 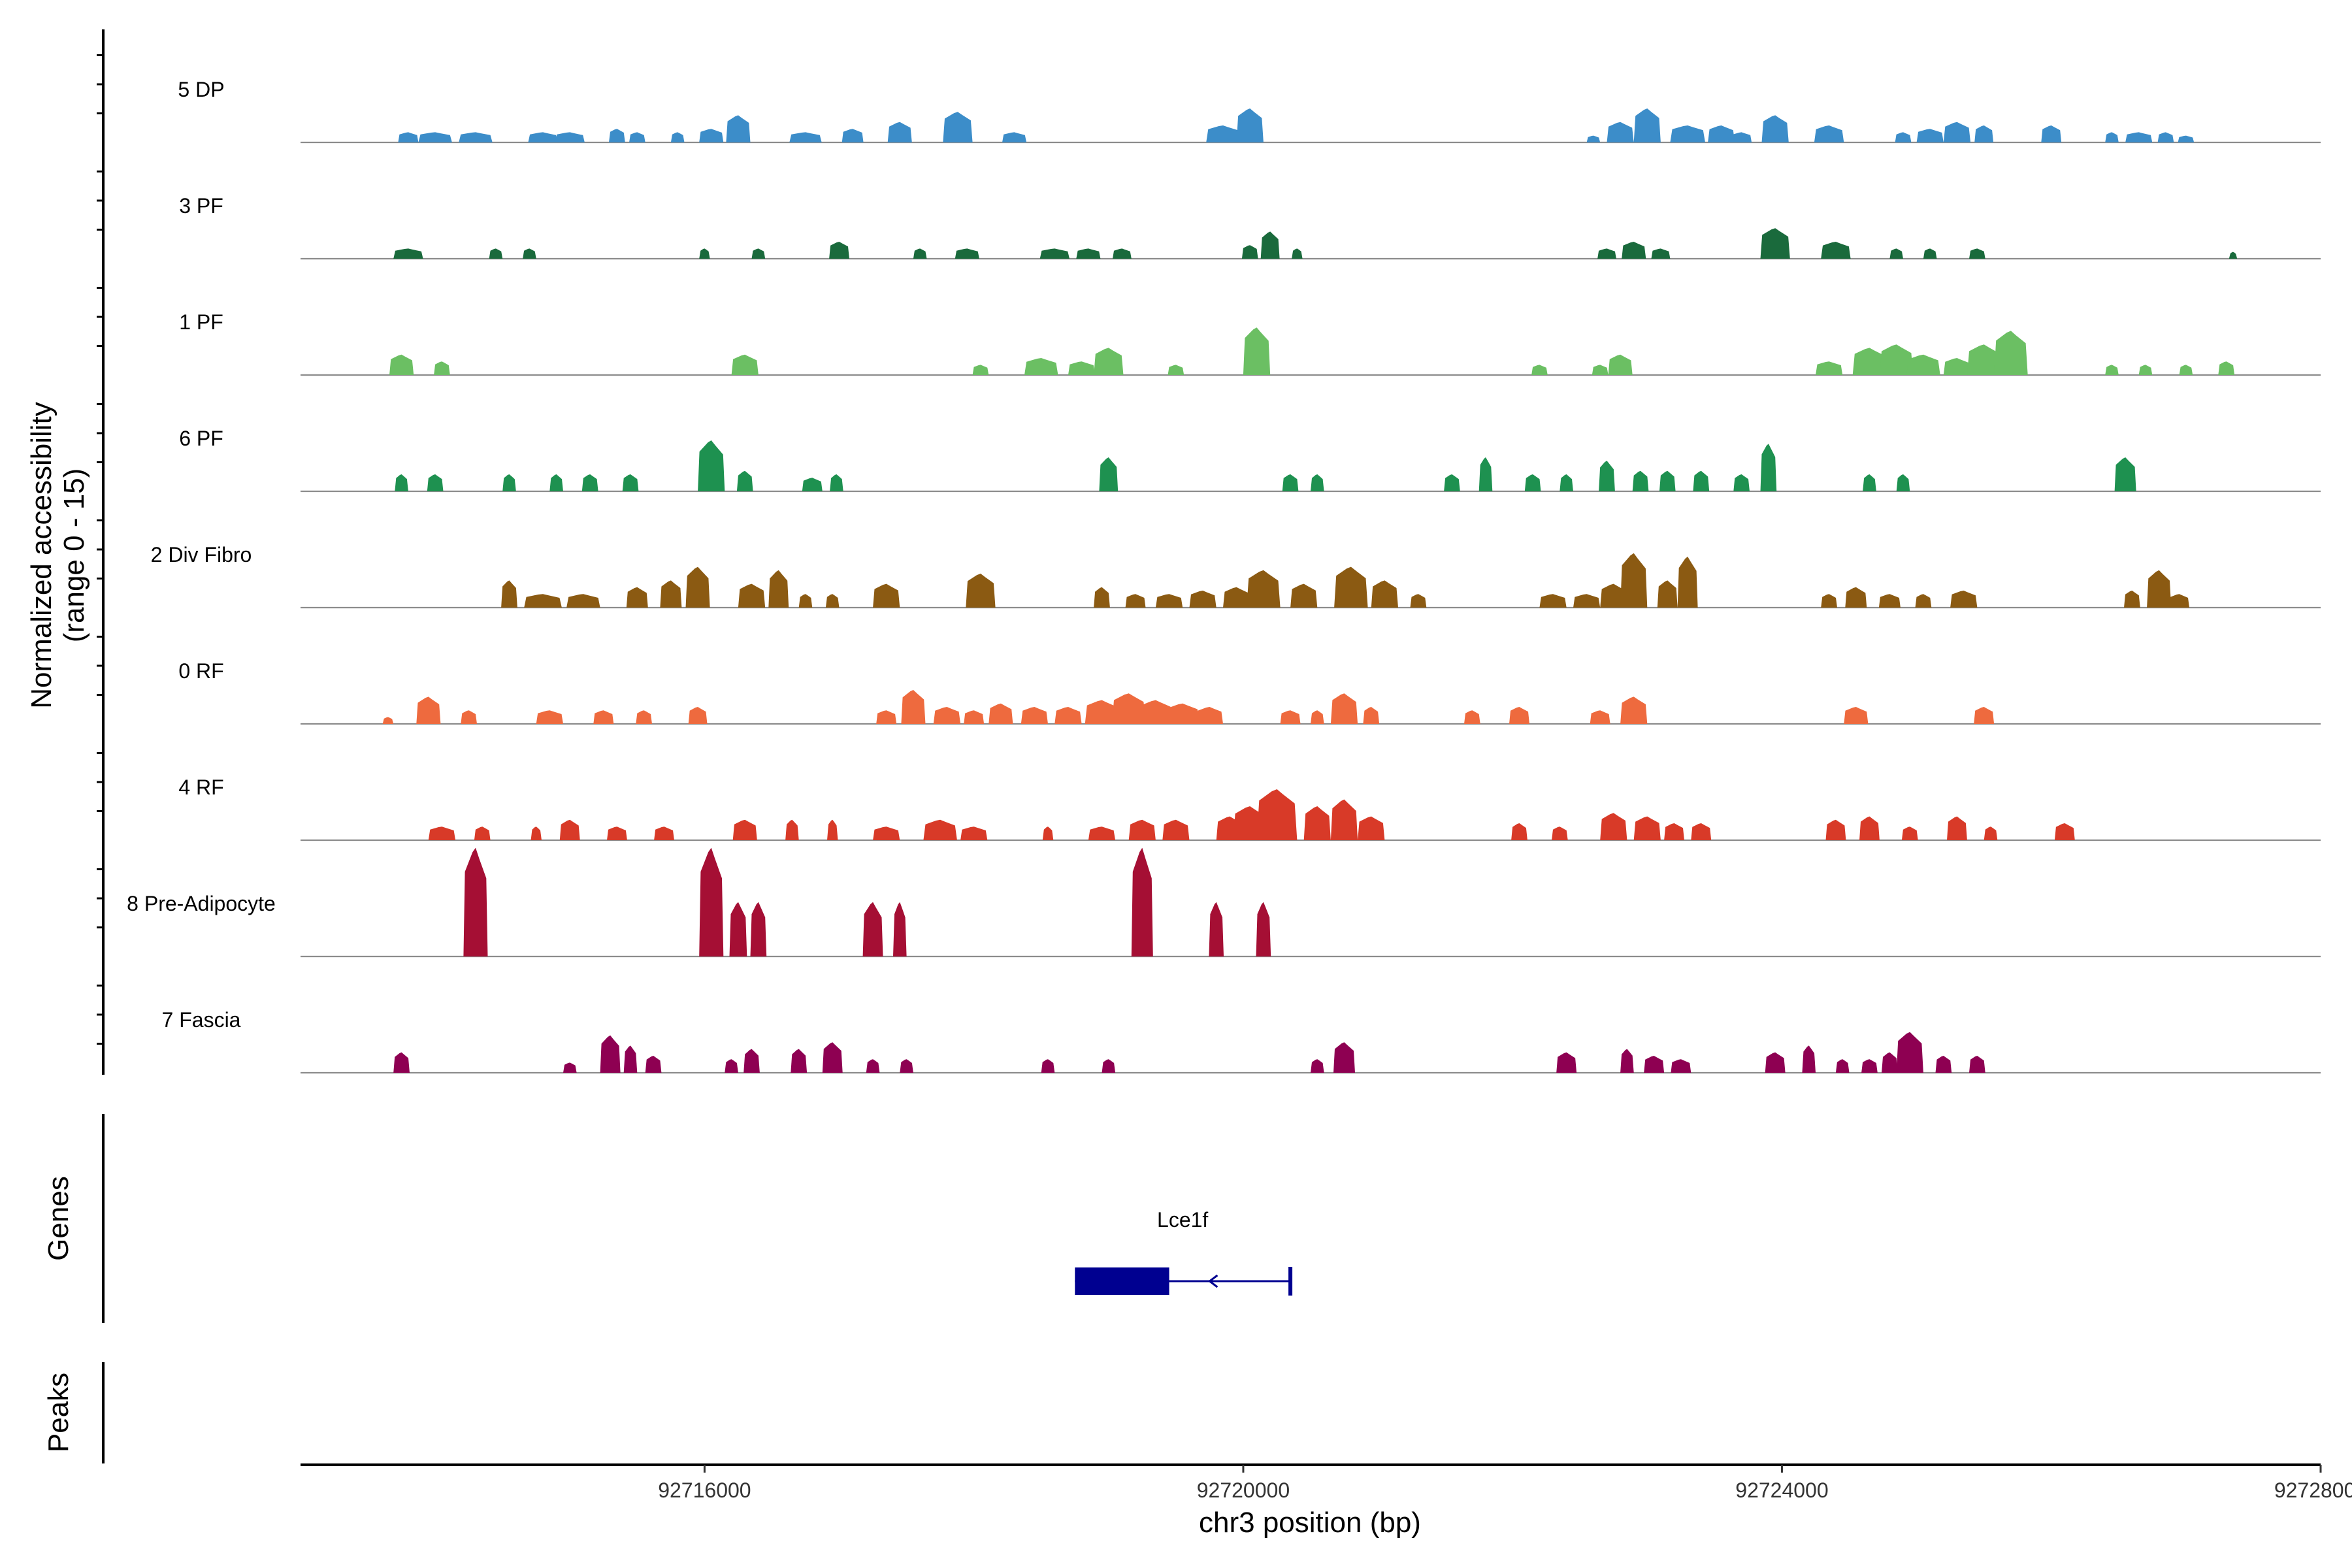 I want to click on track-6-pf: 6 PF, so click(x=1250, y=460).